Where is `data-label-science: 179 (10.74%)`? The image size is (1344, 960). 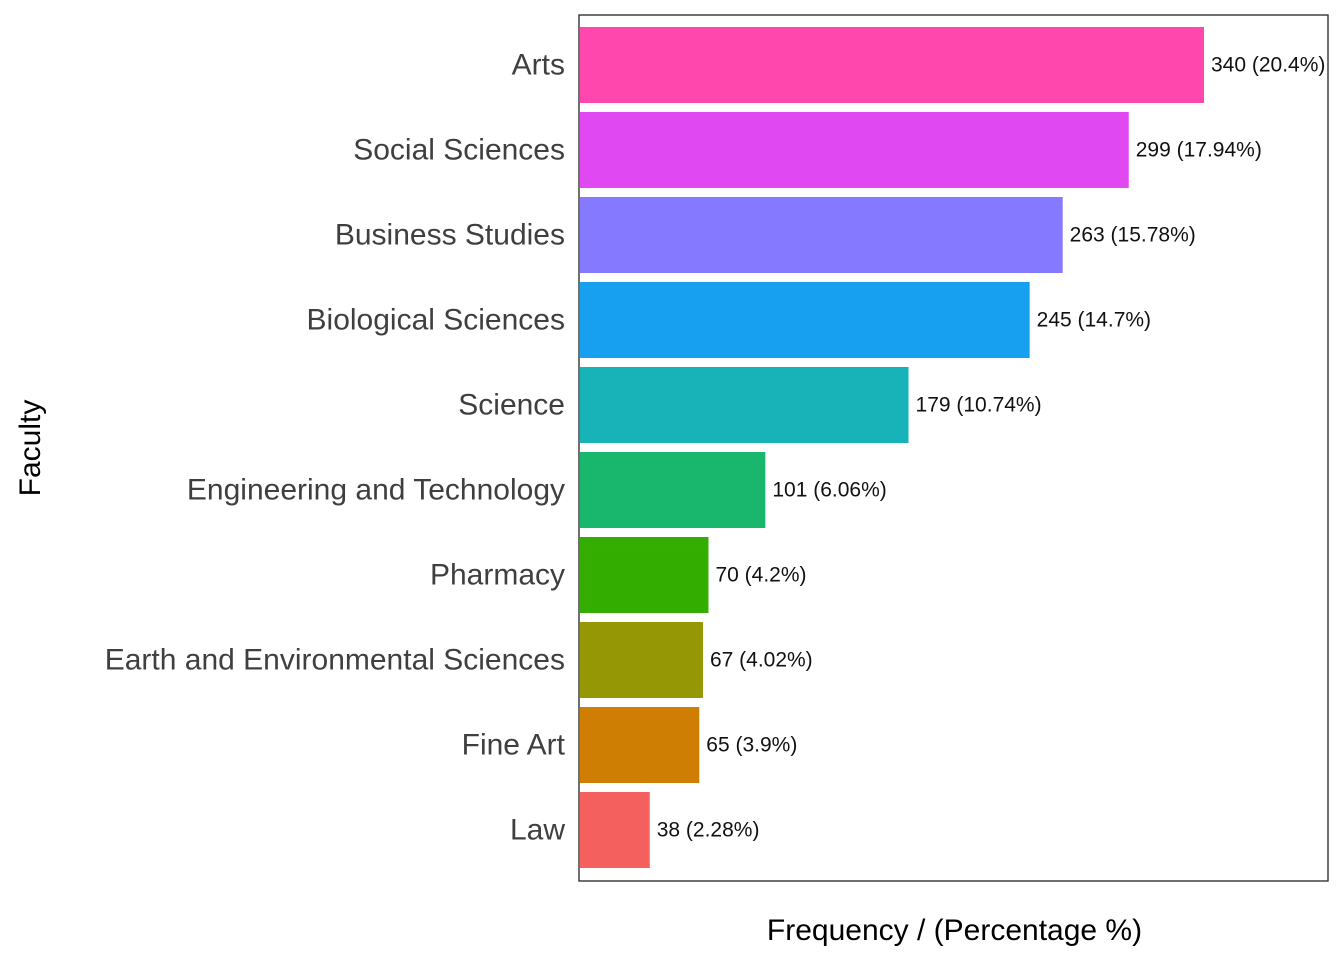
data-label-science: 179 (10.74%) is located at coordinates (979, 405).